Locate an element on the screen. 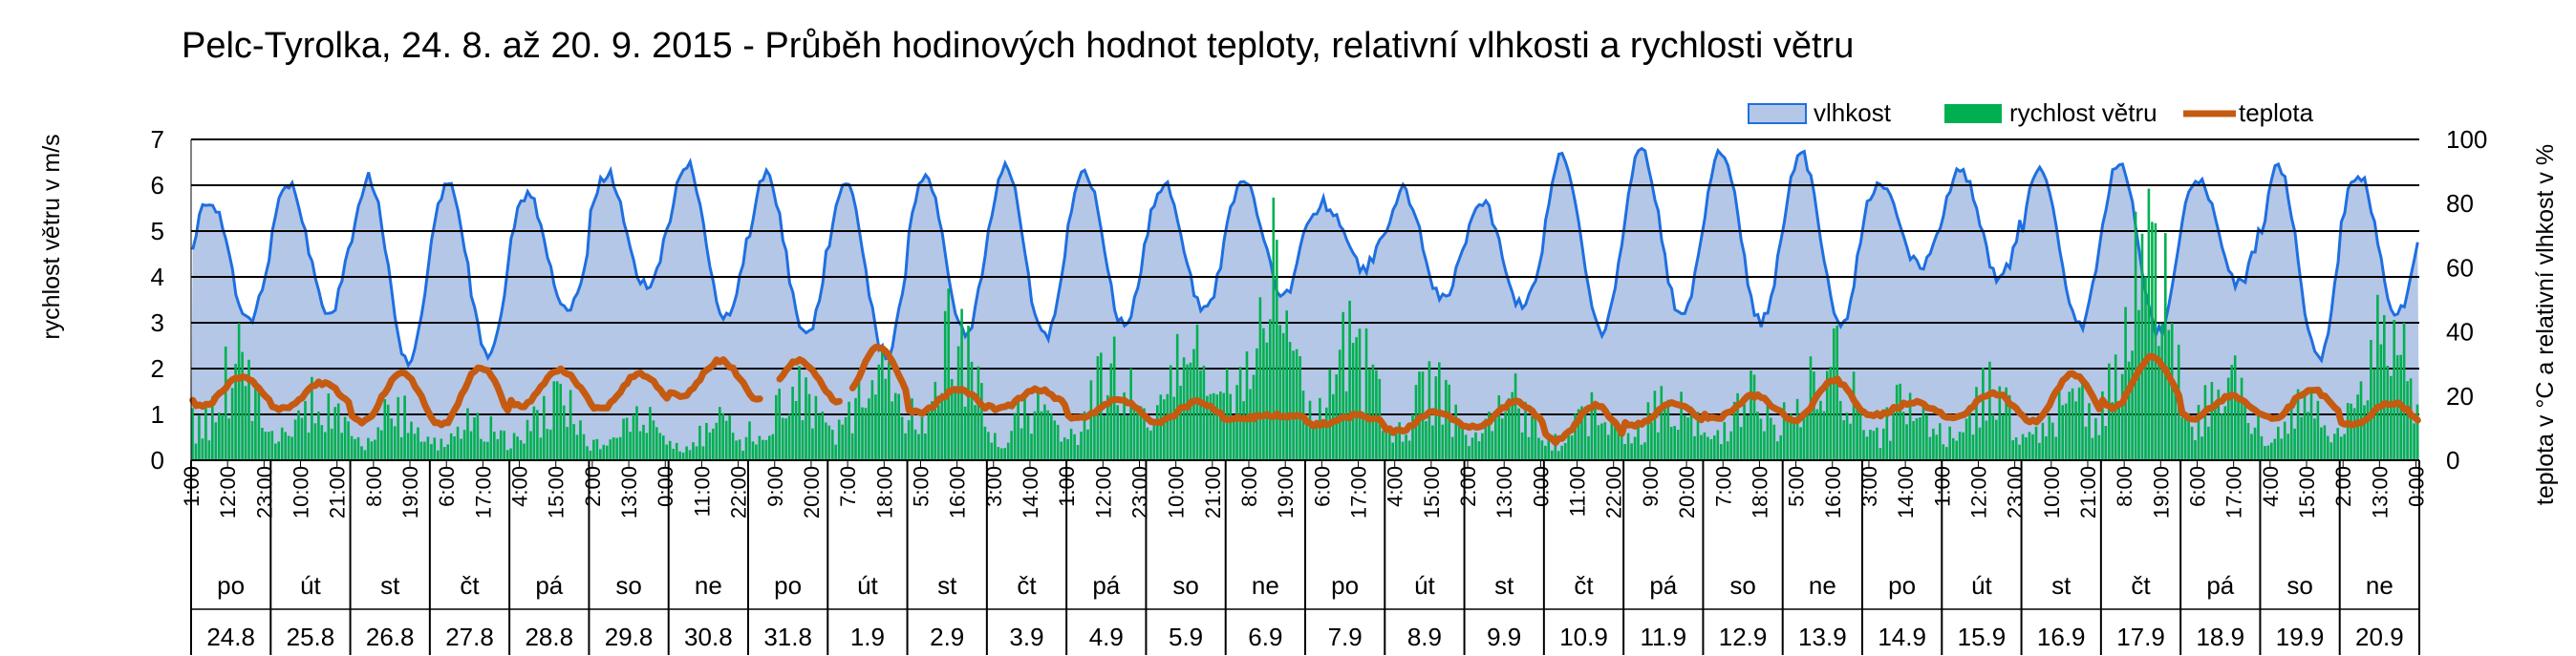 Image resolution: width=2576 pixels, height=656 pixels. x-tick-label: 10:00 is located at coordinates (301, 492).